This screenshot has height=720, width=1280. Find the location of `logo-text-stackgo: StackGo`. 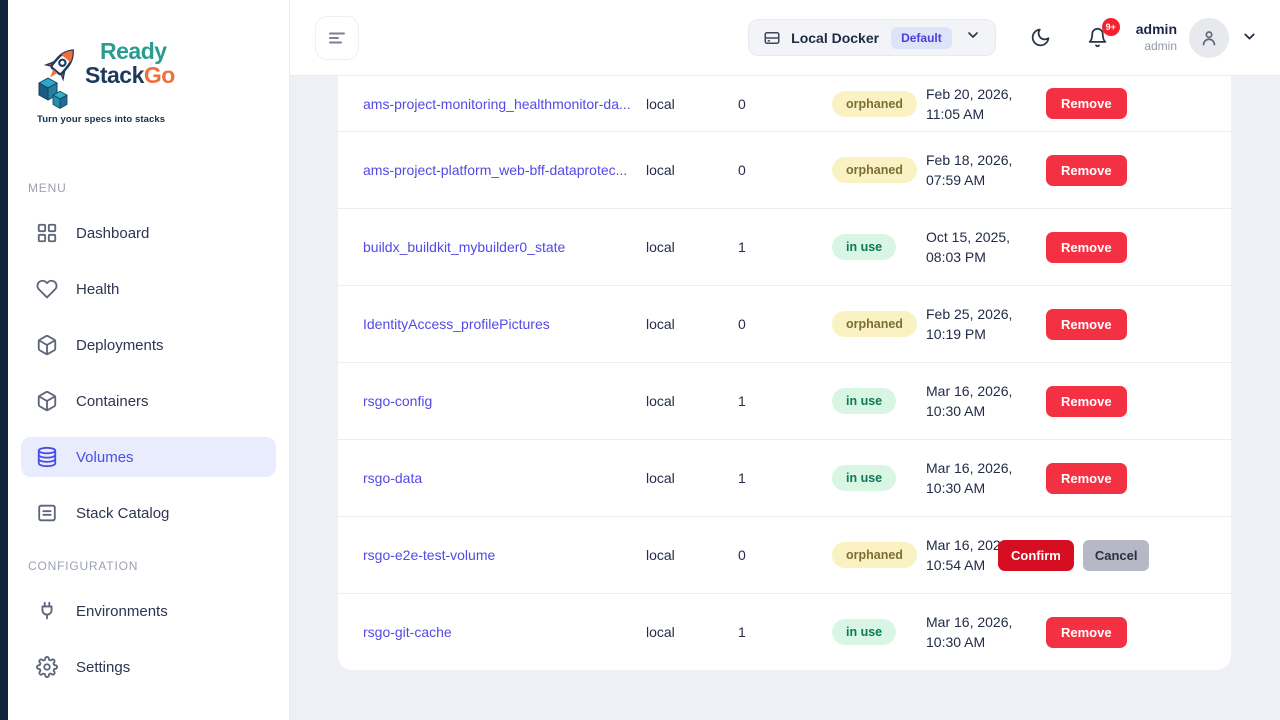

logo-text-stackgo: StackGo is located at coordinates (130, 75).